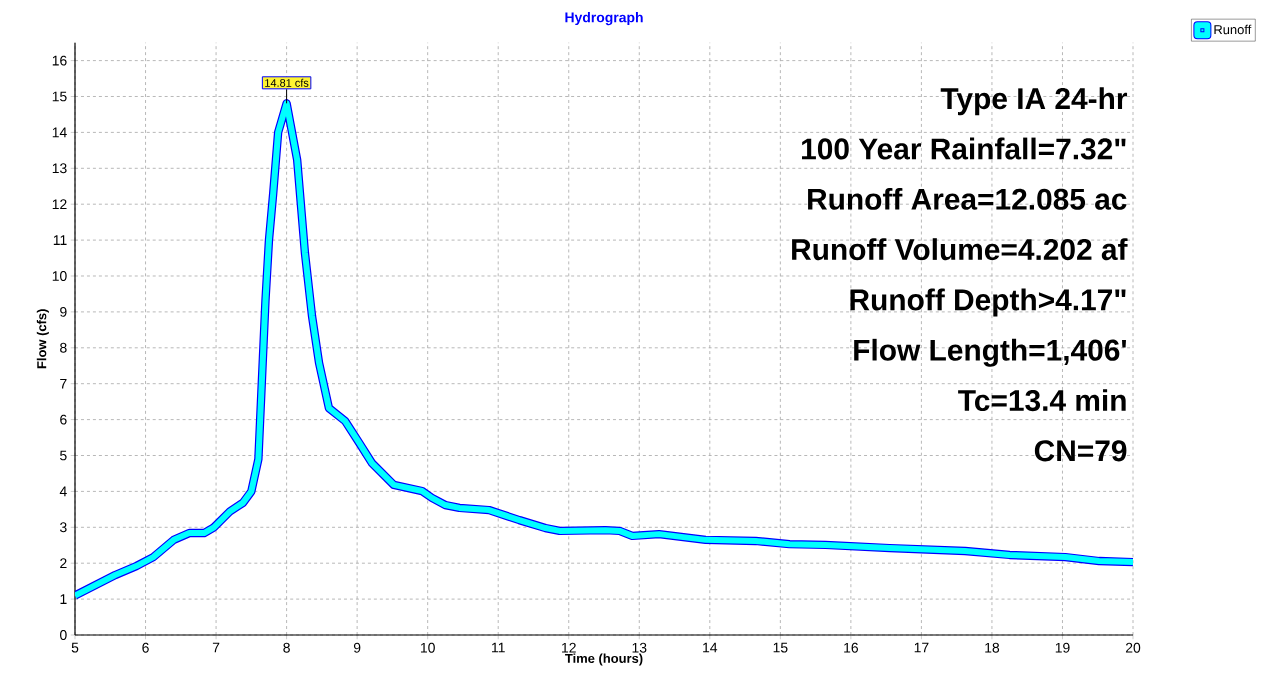  What do you see at coordinates (990, 352) in the screenshot?
I see `annotation: Flow Length=1,406'` at bounding box center [990, 352].